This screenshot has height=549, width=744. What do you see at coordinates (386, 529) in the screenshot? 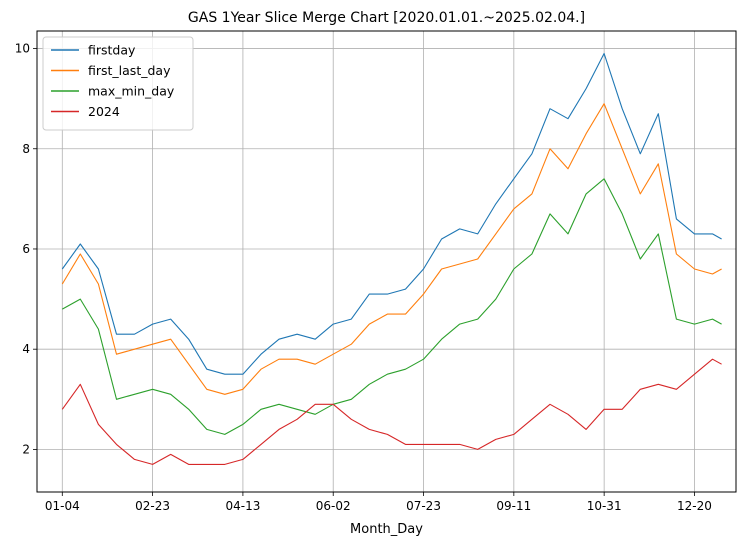
I see `x-axis-label: Month_Day` at bounding box center [386, 529].